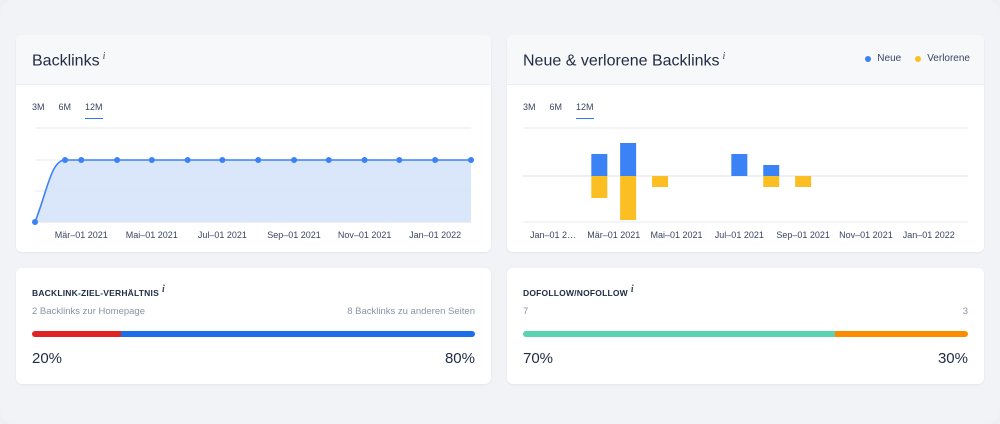  I want to click on follow-progress-bar, so click(745, 334).